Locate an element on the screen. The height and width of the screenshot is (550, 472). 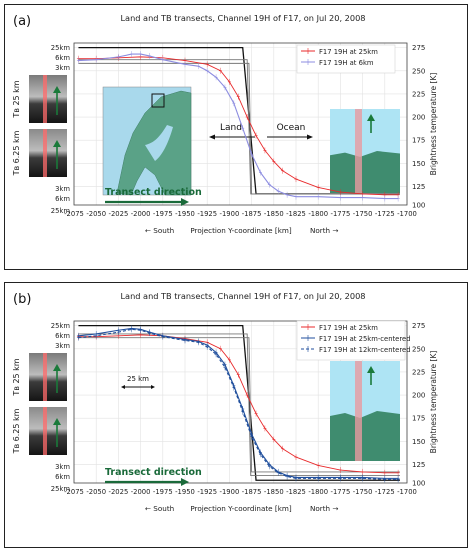
scale-annotation: 25 km is located at coordinates (138, 379).